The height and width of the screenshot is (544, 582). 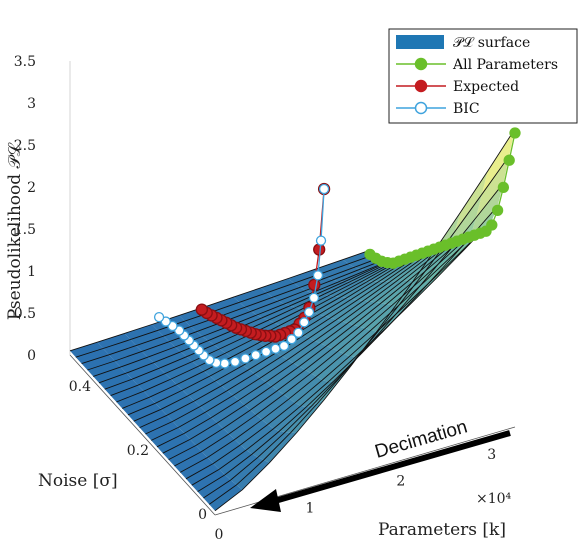 I want to click on decimation-arrowhead, so click(x=265, y=500).